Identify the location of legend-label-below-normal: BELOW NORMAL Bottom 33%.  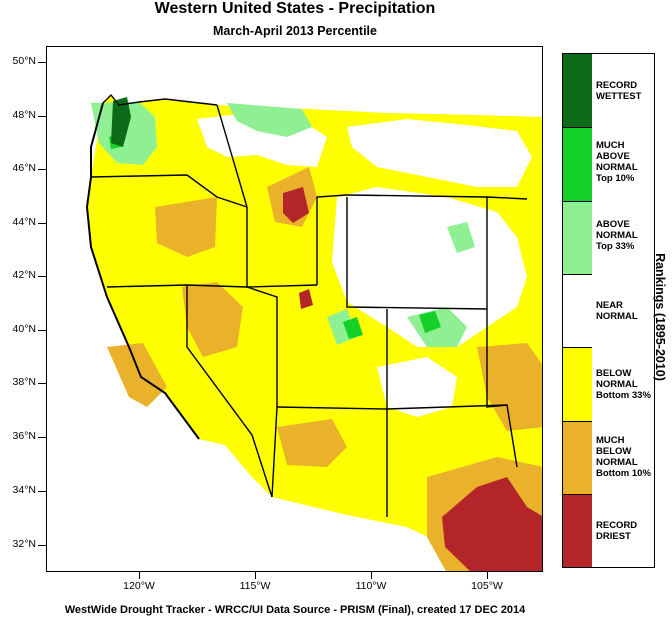
(623, 384).